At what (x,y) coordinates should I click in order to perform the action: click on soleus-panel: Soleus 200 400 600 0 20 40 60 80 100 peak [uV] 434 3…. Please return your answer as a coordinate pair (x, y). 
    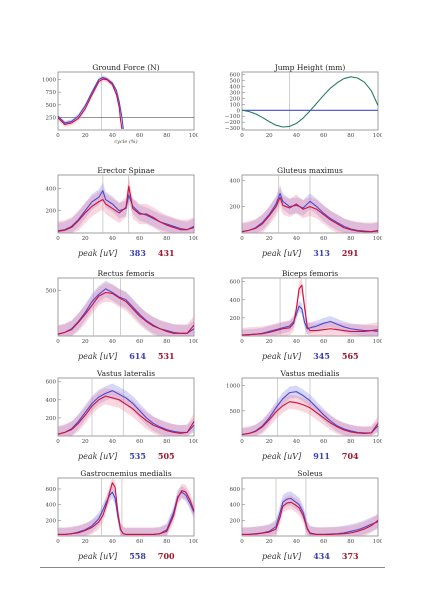
    Looking at the image, I should click on (302, 519).